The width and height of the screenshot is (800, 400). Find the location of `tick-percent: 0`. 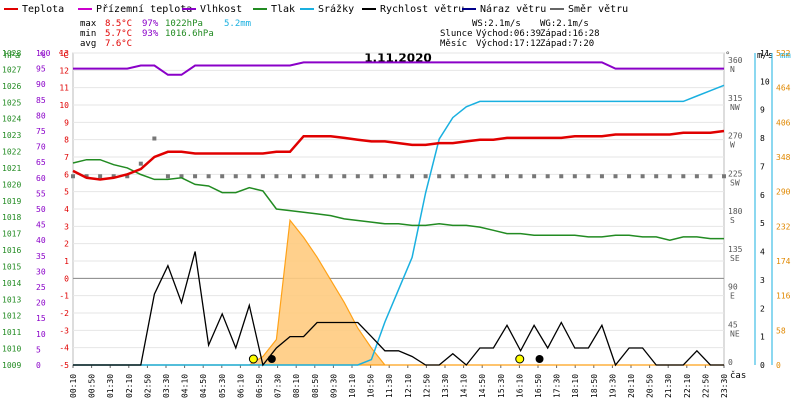

tick-percent: 0 is located at coordinates (38, 365).